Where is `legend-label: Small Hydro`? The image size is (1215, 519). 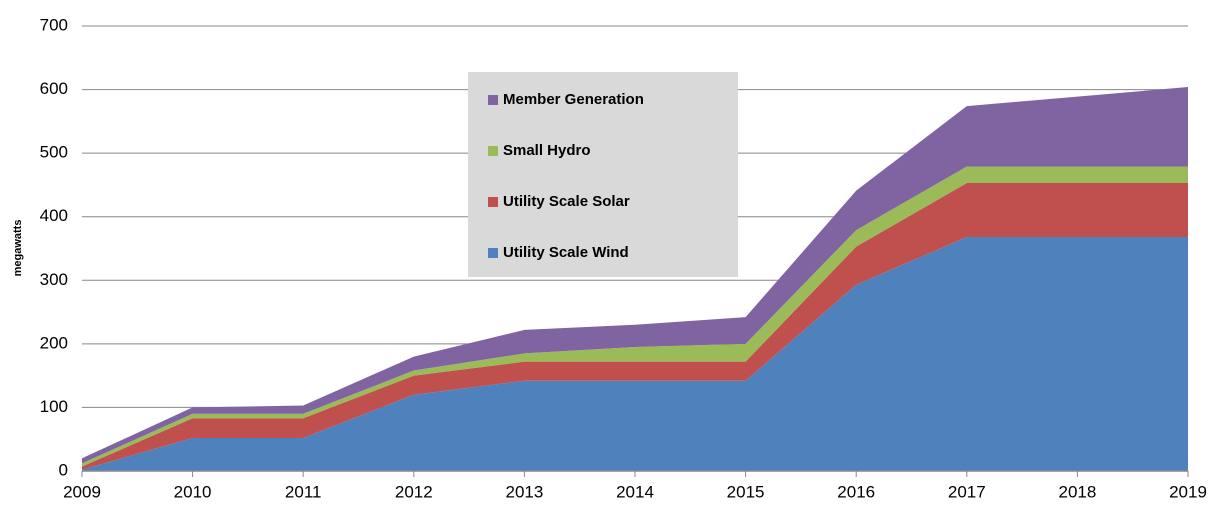
legend-label: Small Hydro is located at coordinates (547, 150).